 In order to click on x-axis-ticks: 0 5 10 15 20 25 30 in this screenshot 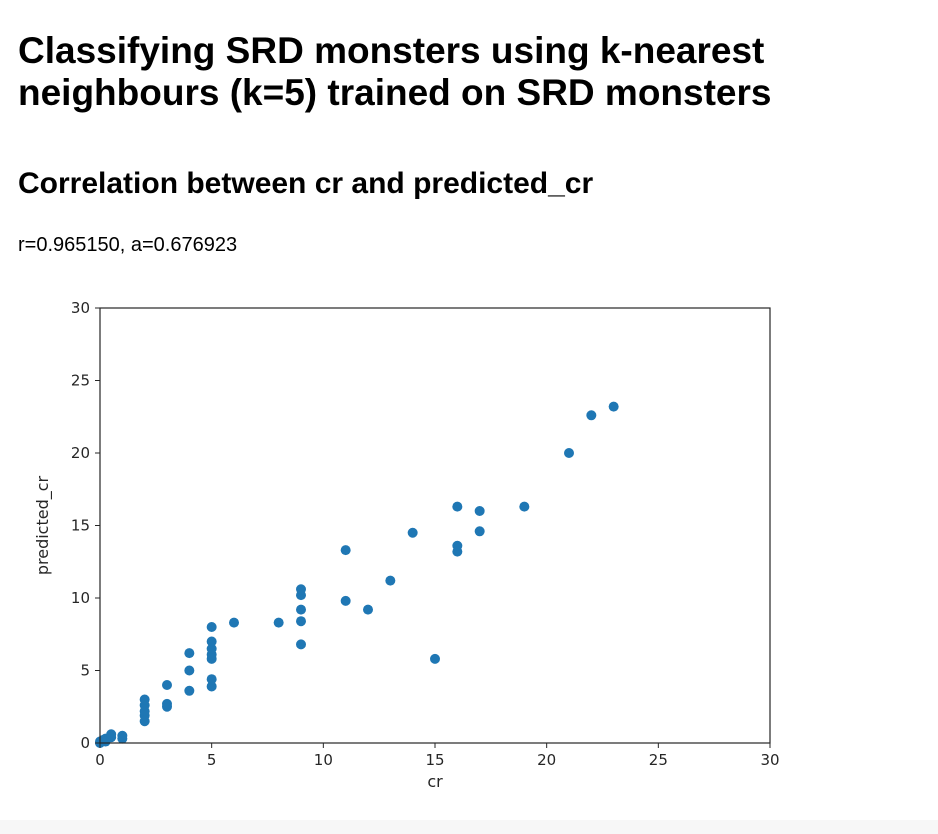, I will do `click(437, 756)`.